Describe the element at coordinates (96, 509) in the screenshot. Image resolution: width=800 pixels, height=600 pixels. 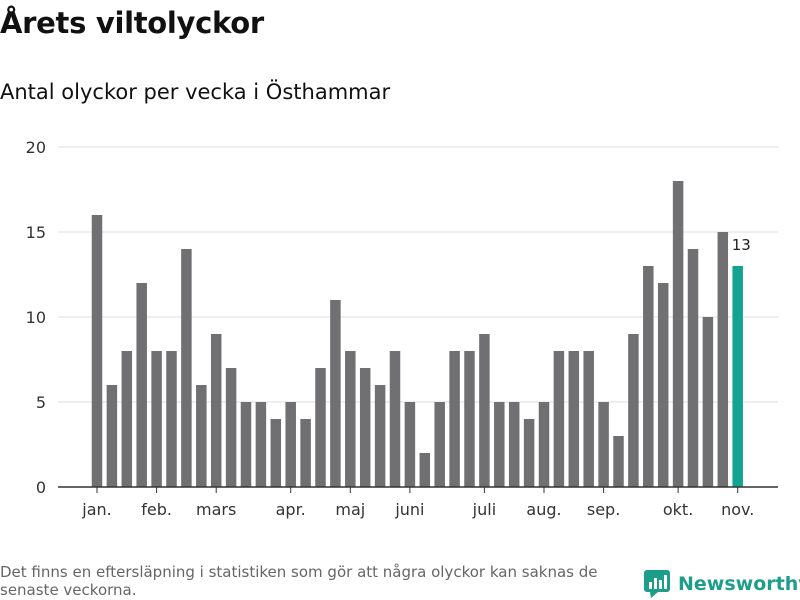
I see `x-tick-label: jan.` at that location.